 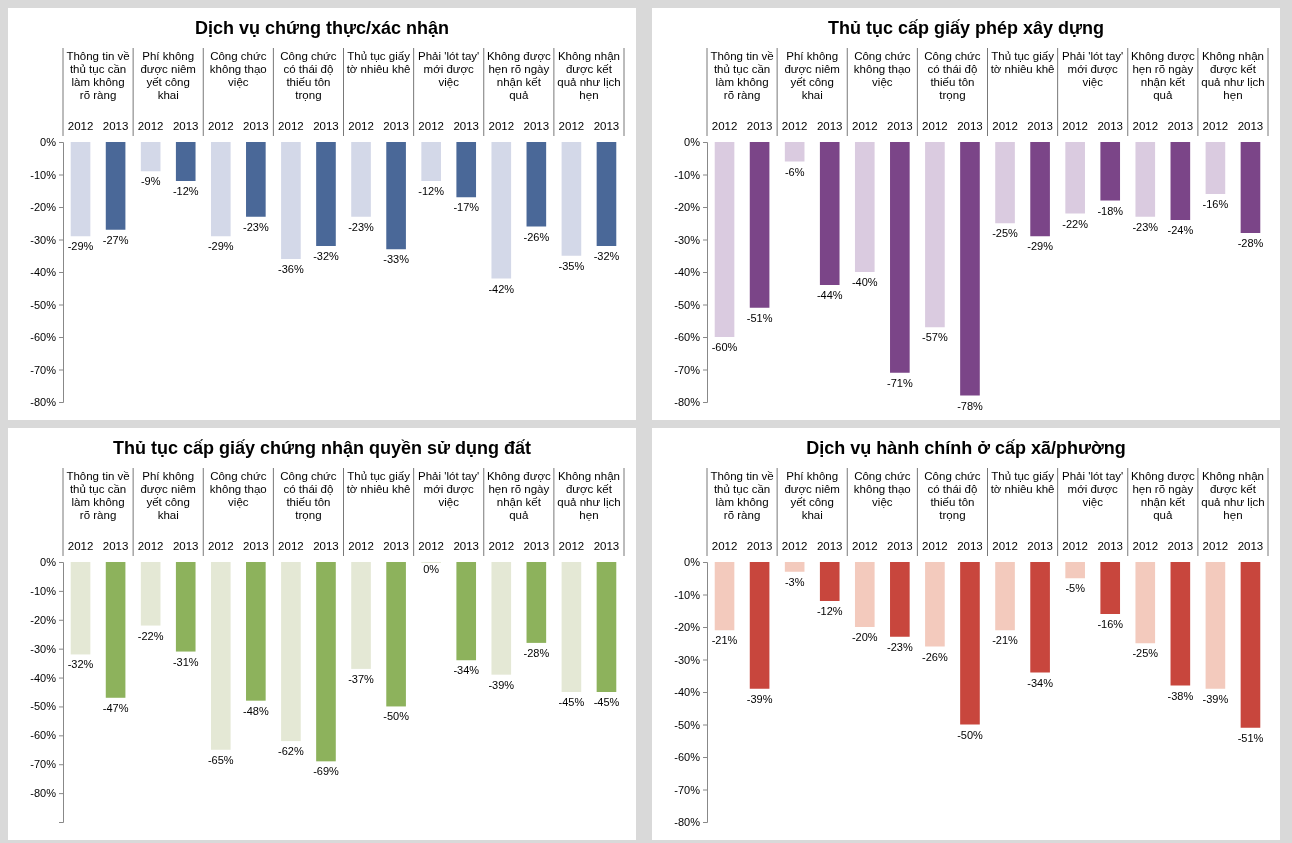 I want to click on data-label: -50%, so click(x=396, y=716).